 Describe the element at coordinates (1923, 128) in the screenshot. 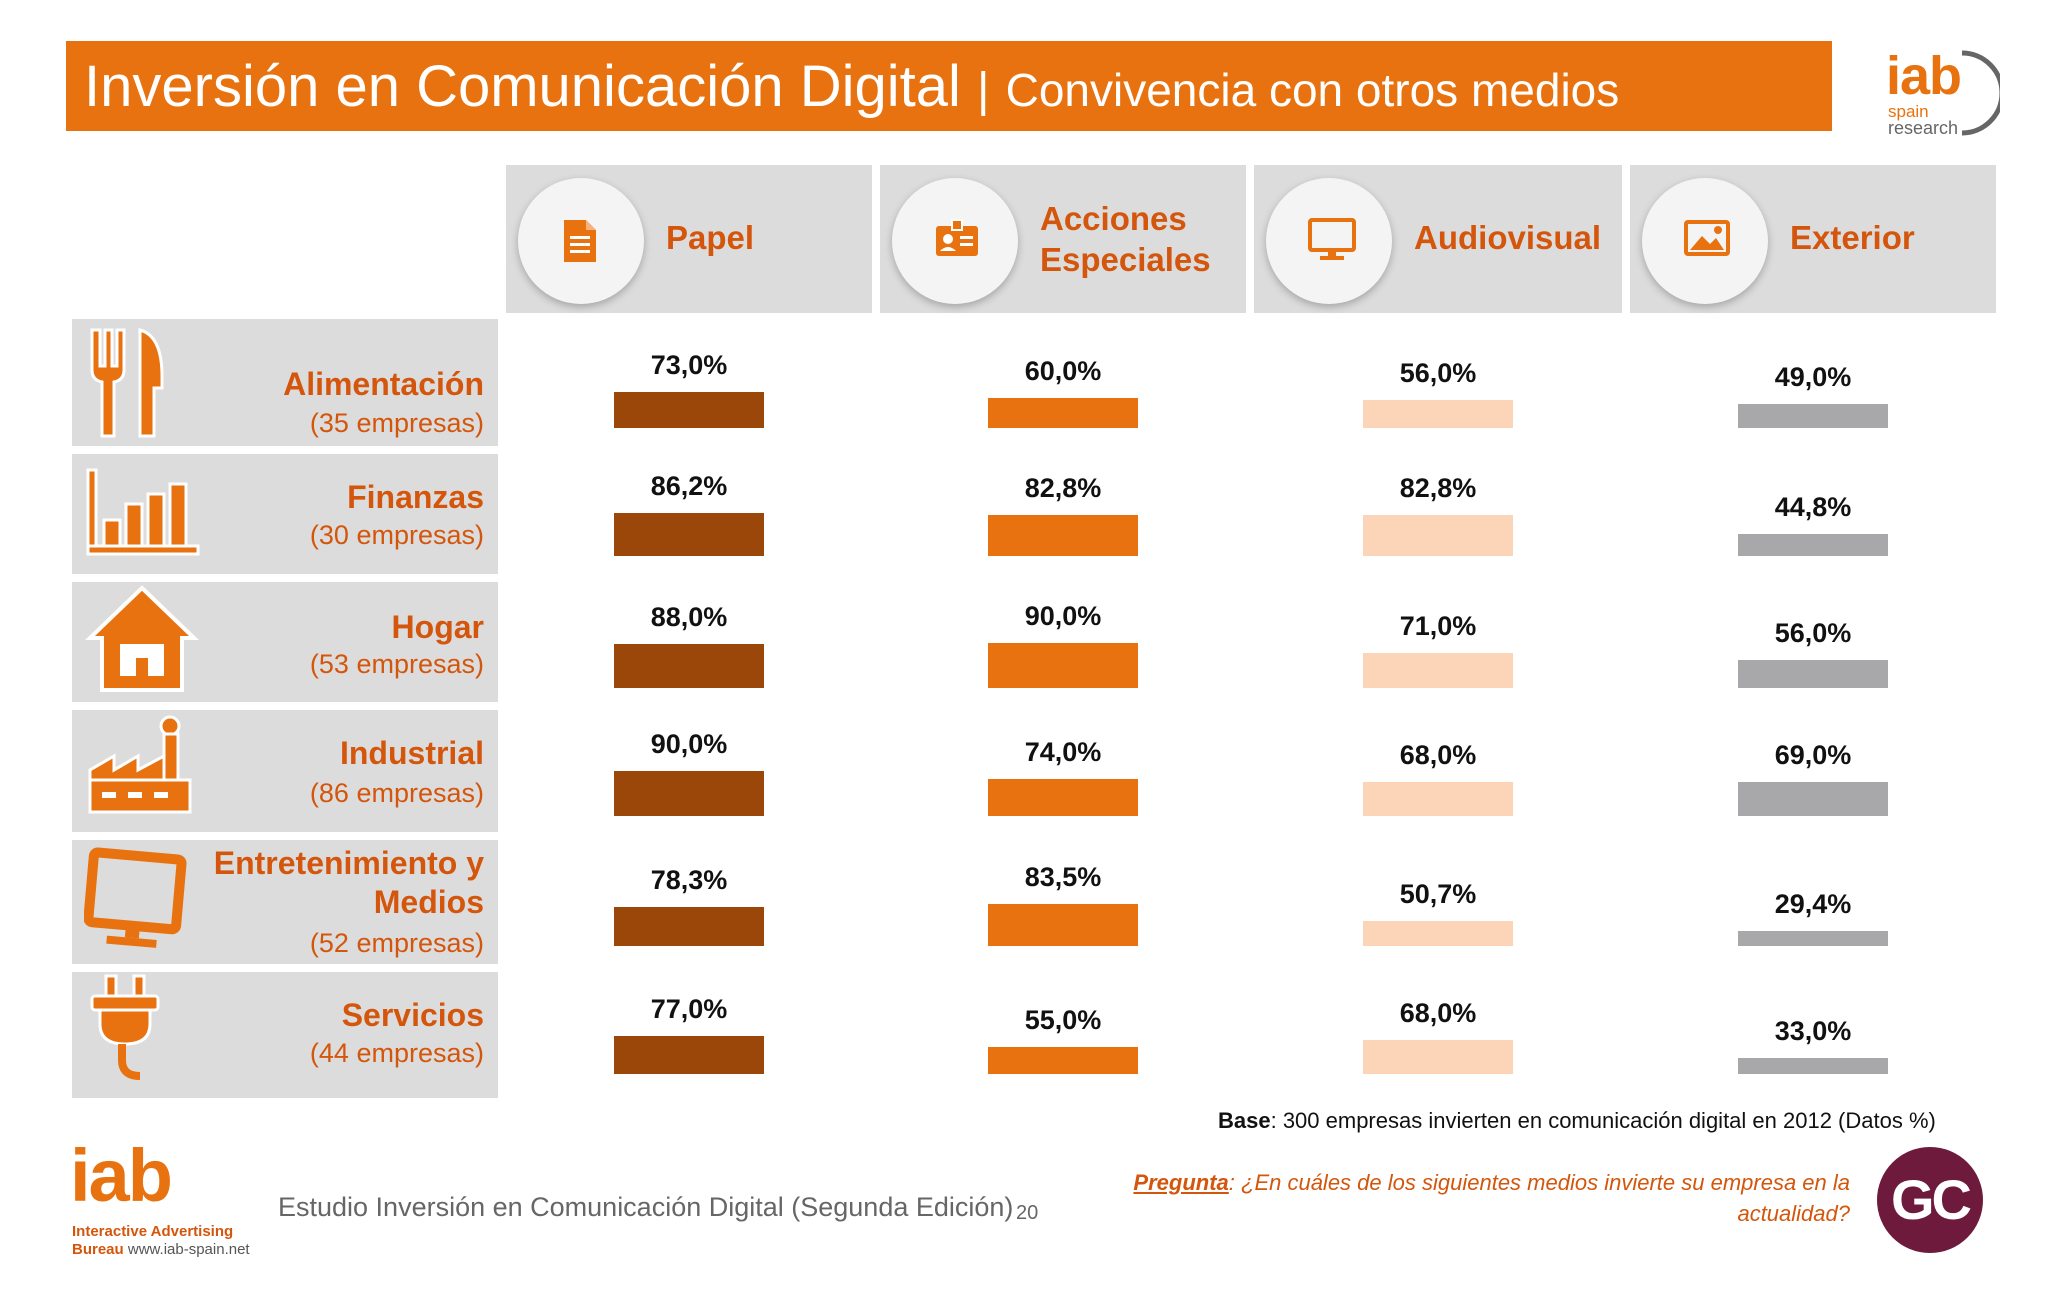

I see `logo-research-text: research` at that location.